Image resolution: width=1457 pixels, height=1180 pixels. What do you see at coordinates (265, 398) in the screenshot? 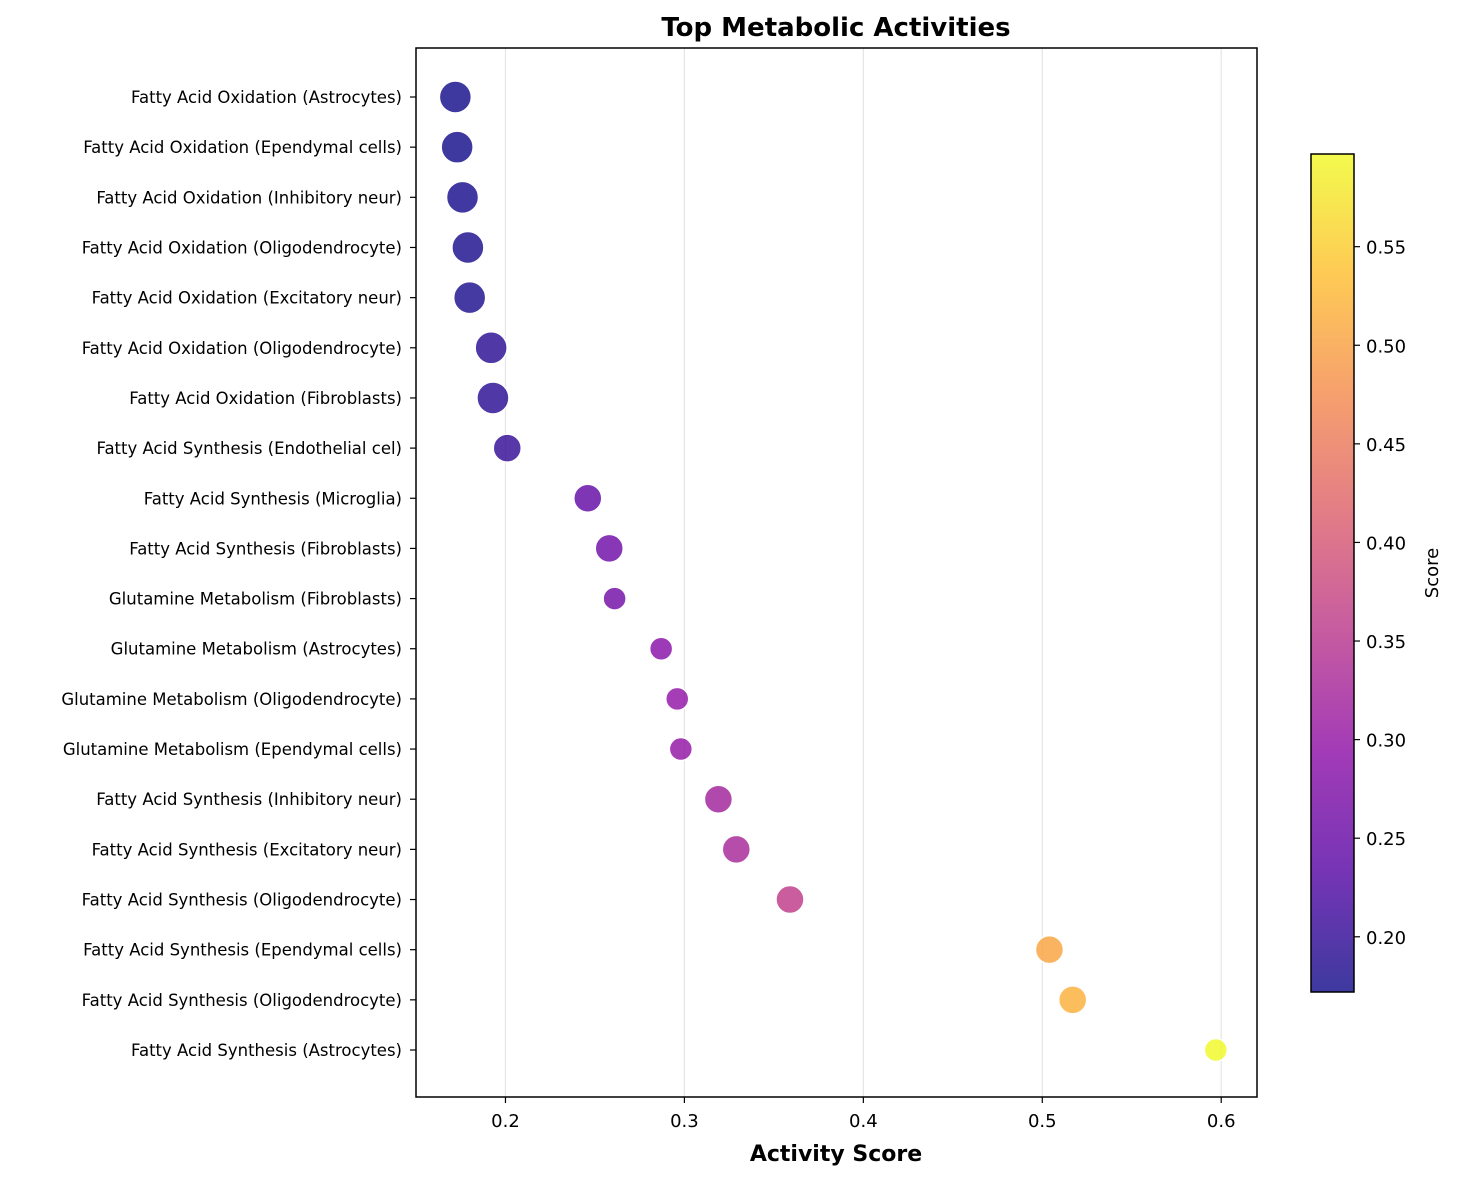
I see `y-tick-label: Fatty Acid Oxidation (Fibroblasts)` at bounding box center [265, 398].